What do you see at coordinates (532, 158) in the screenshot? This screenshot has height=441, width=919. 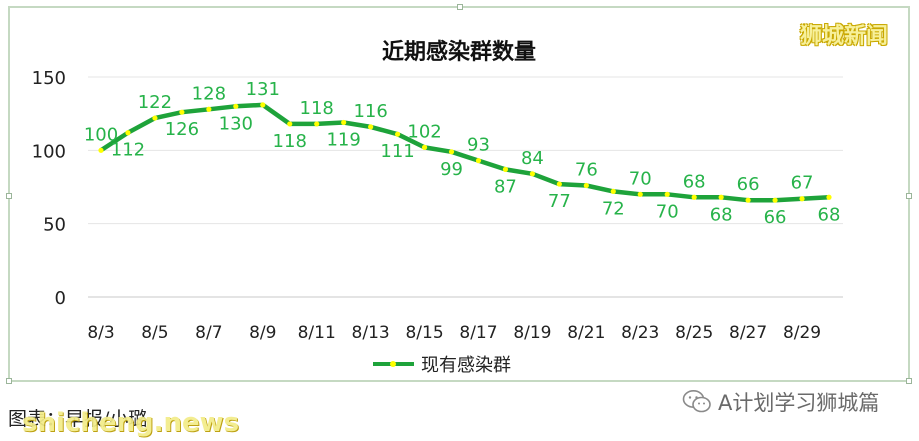 I see `data-label: 84` at bounding box center [532, 158].